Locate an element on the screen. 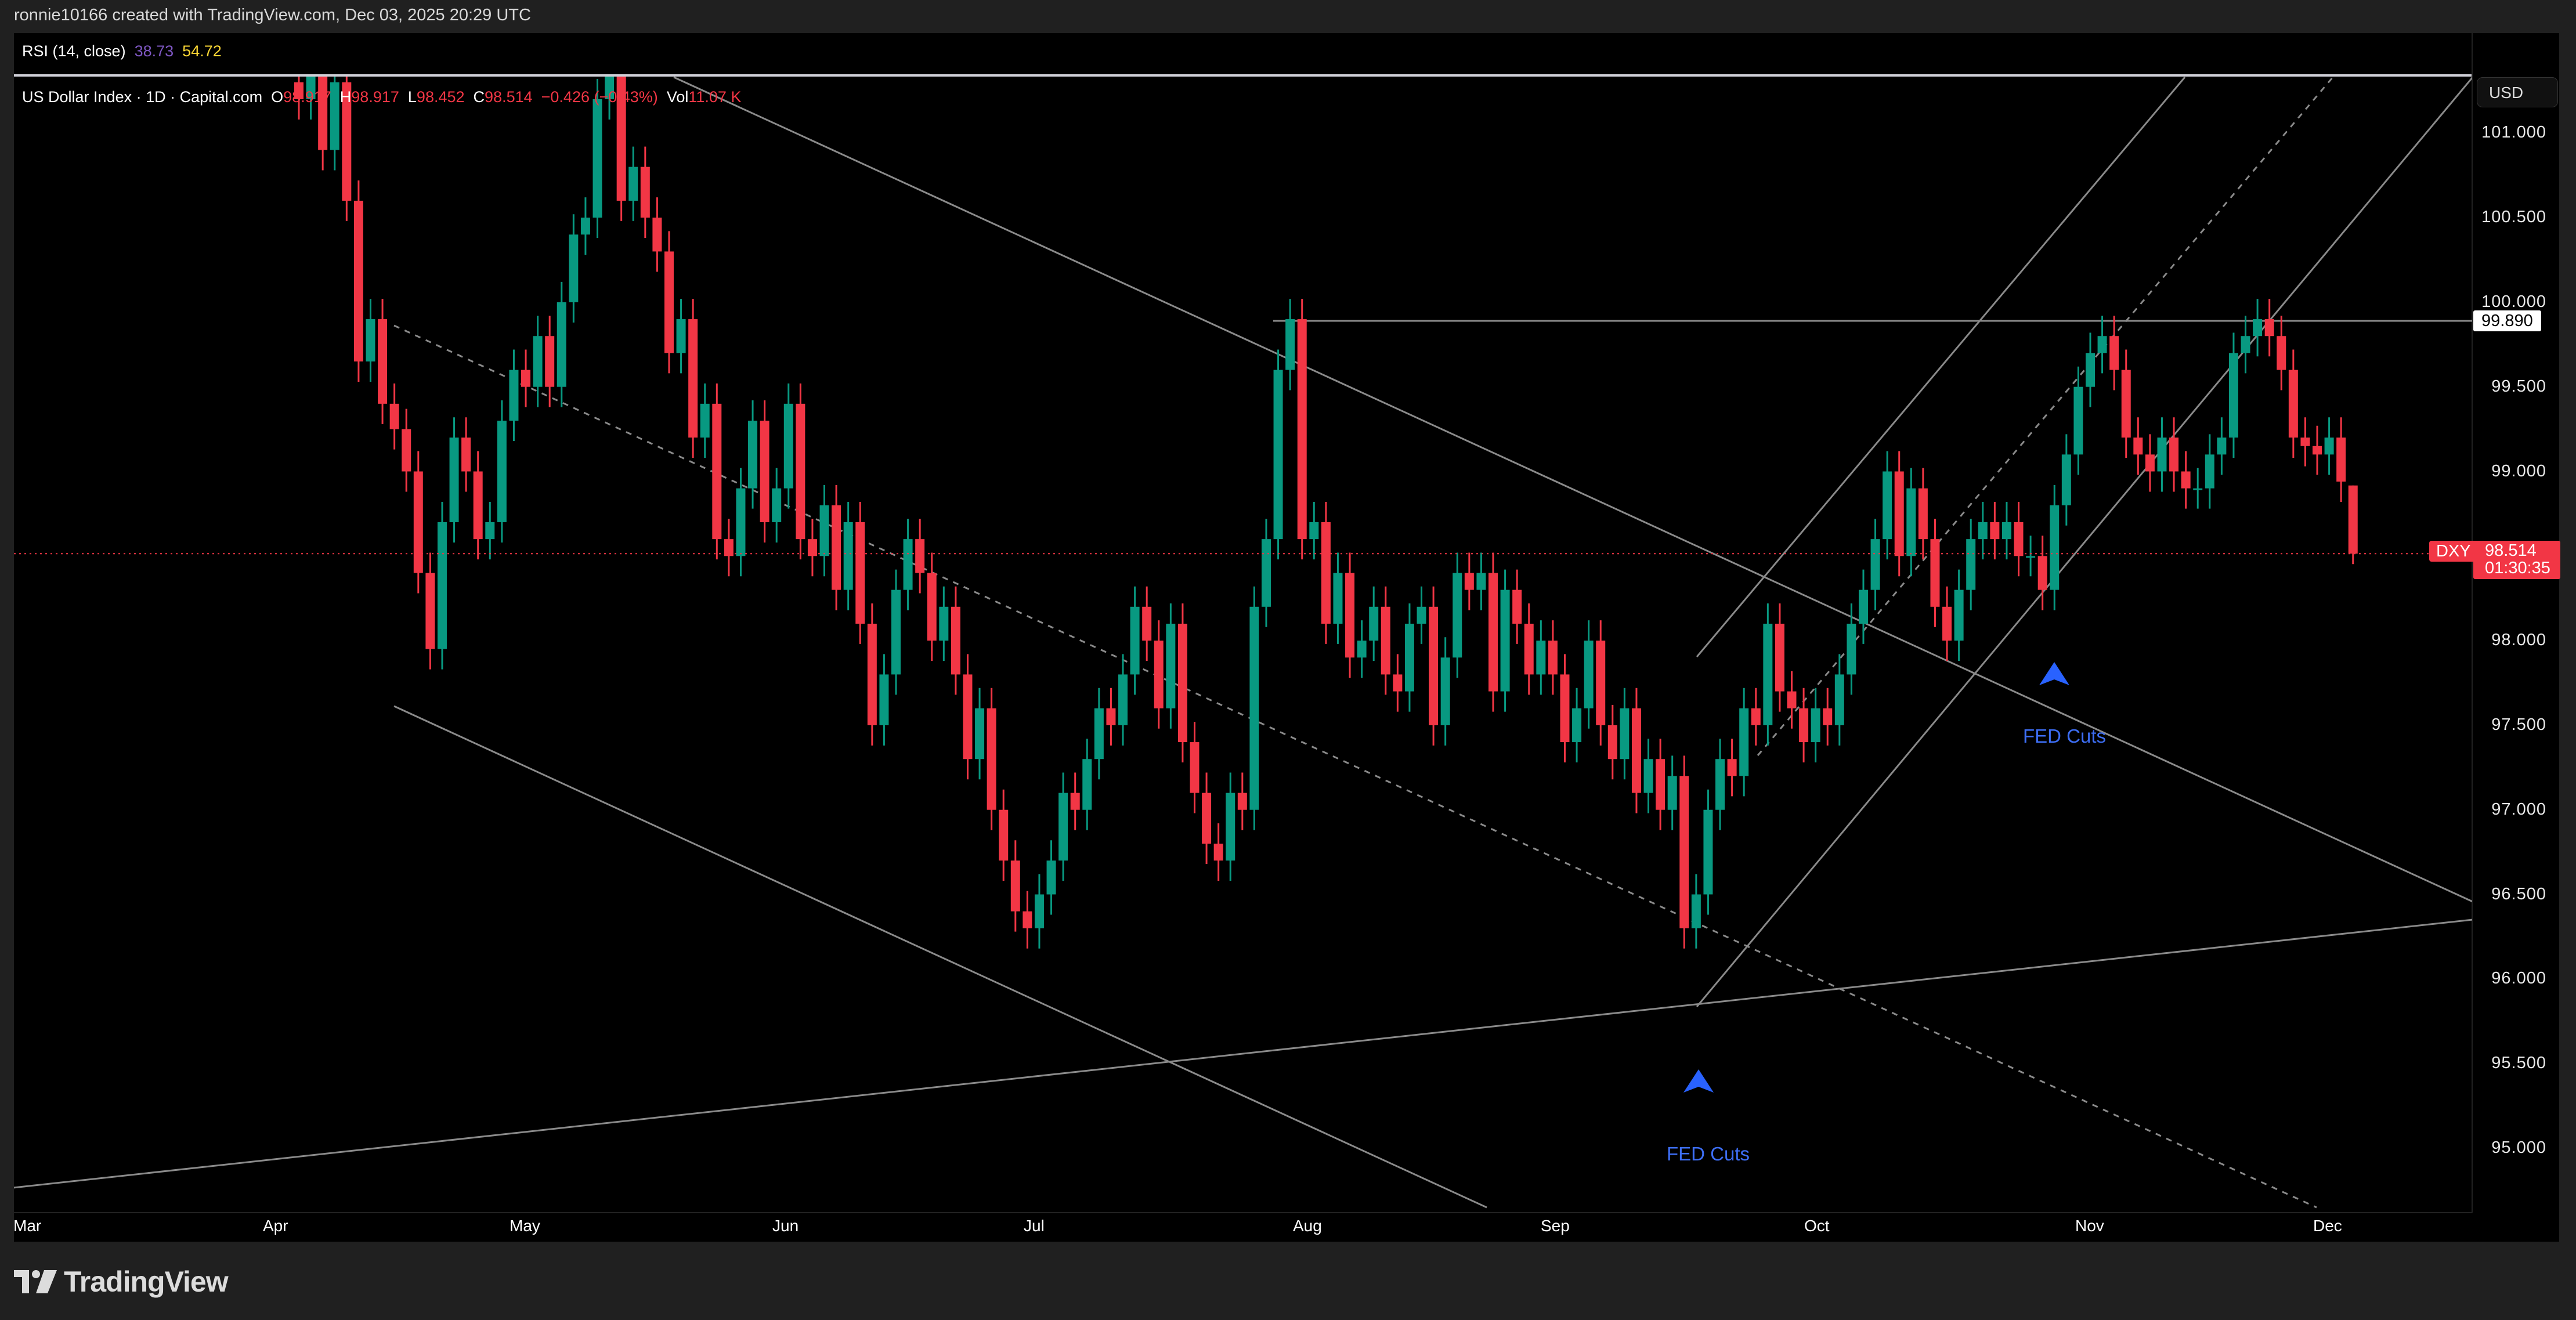 The image size is (2576, 1320). fed-cuts-label-2: FED Cuts is located at coordinates (2065, 736).